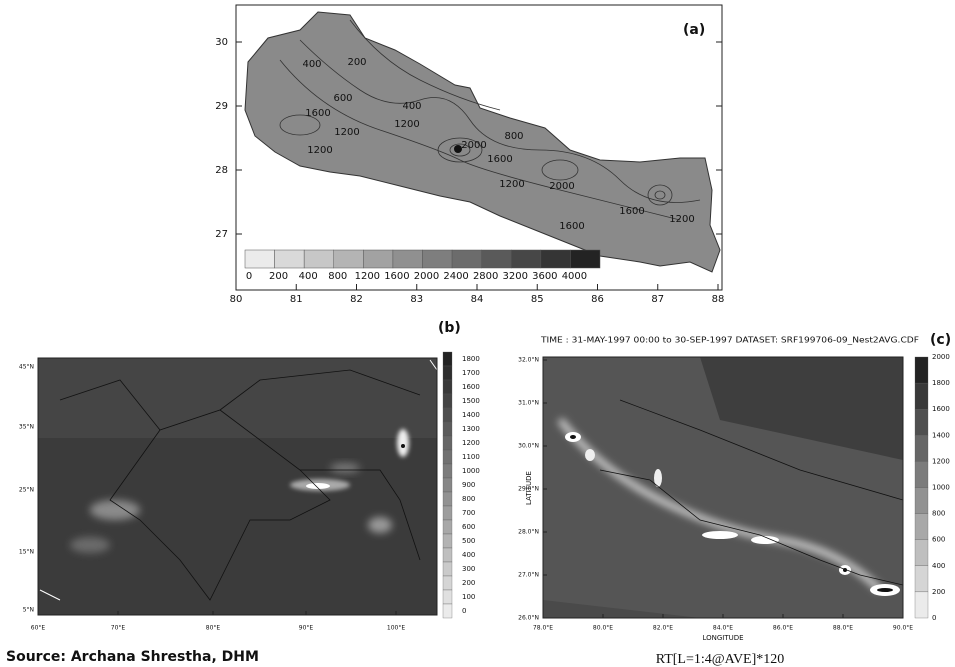 This screenshot has height=667, width=955. I want to click on colorbar-label: 1300, so click(471, 429).